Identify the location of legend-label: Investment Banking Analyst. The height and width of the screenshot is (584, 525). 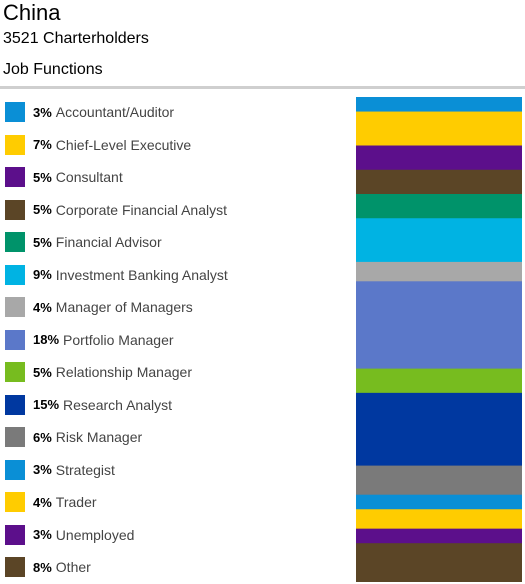
(141, 274).